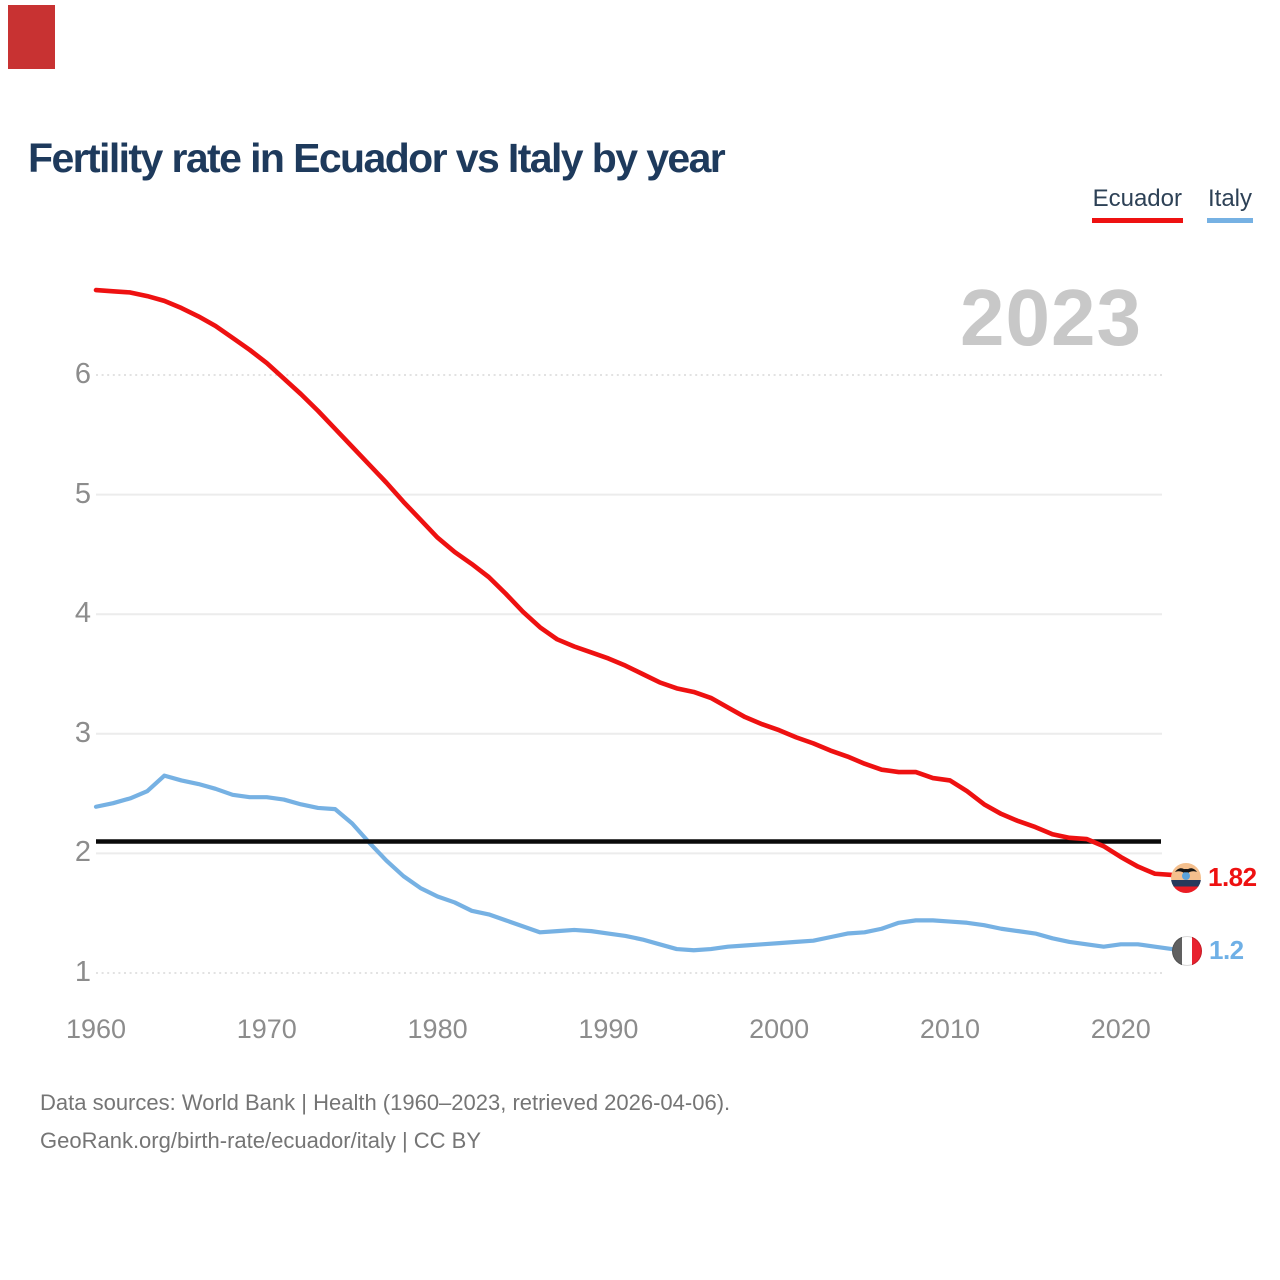 This screenshot has height=1280, width=1280. Describe the element at coordinates (608, 1029) in the screenshot. I see `x-tick-label-1990: 1990` at that location.